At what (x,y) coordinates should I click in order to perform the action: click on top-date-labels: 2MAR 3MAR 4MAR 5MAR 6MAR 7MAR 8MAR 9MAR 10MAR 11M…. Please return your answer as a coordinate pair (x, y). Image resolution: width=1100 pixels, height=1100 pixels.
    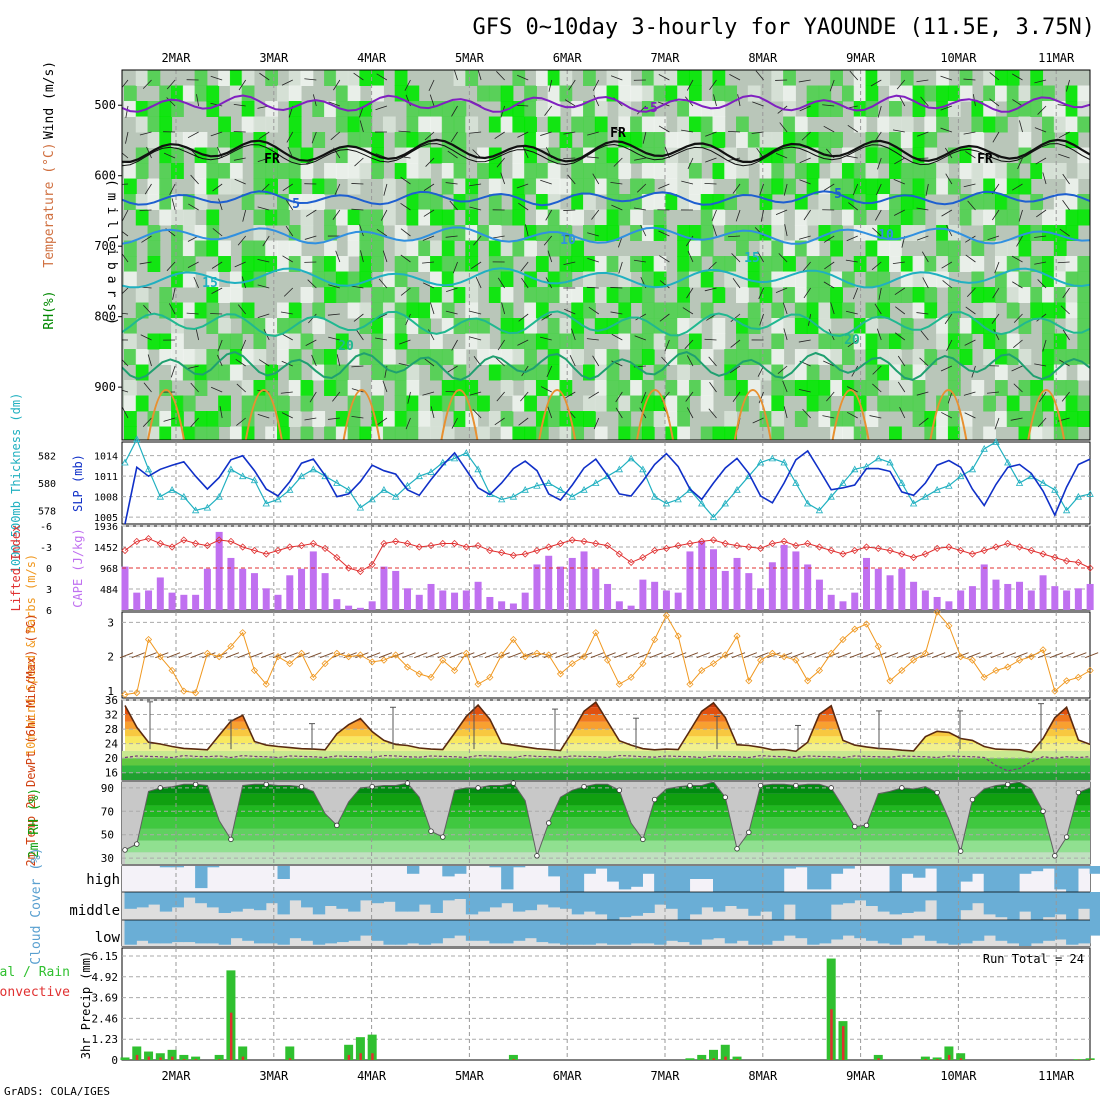
    Looking at the image, I should click on (618, 58).